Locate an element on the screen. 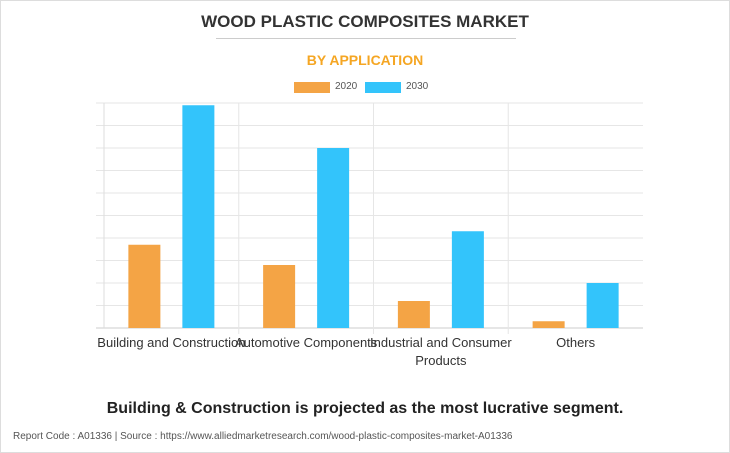  chart-title: WOOD PLASTIC COMPOSITES MARKET is located at coordinates (365, 21).